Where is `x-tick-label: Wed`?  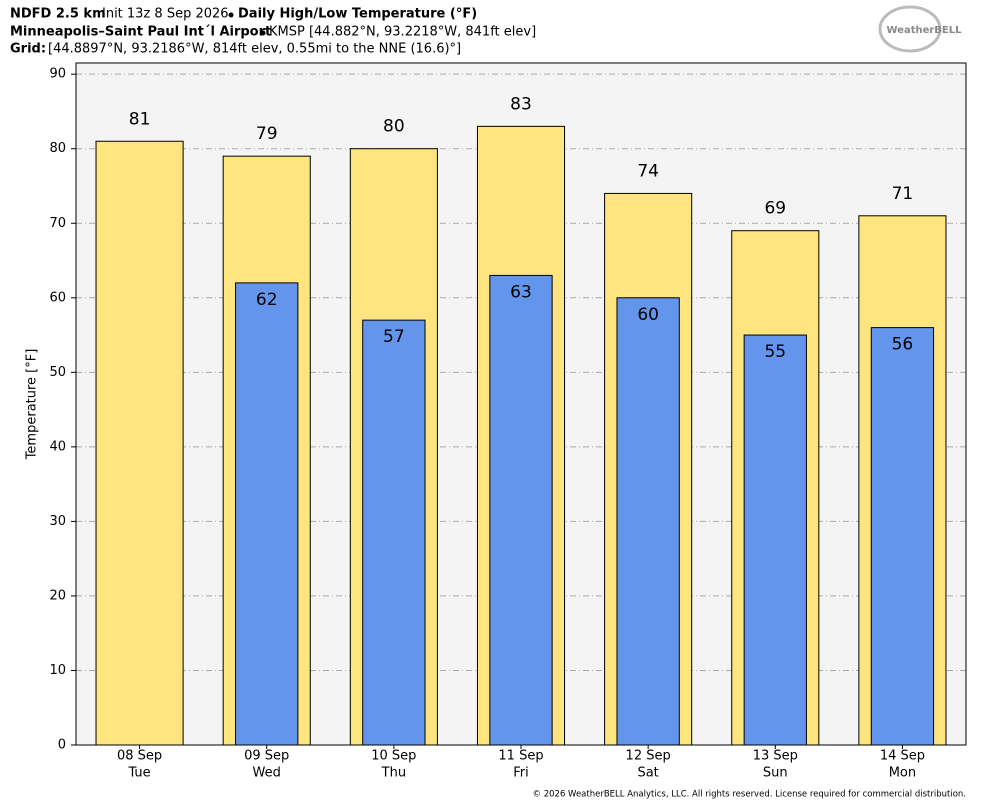 x-tick-label: Wed is located at coordinates (267, 773).